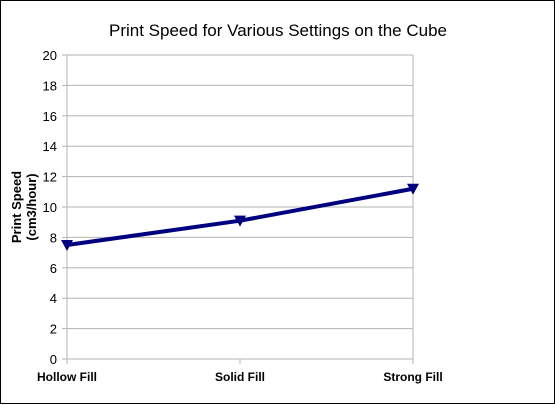 The width and height of the screenshot is (555, 405). I want to click on y-axis-label: Print Speed (cm3/hour), so click(24, 207).